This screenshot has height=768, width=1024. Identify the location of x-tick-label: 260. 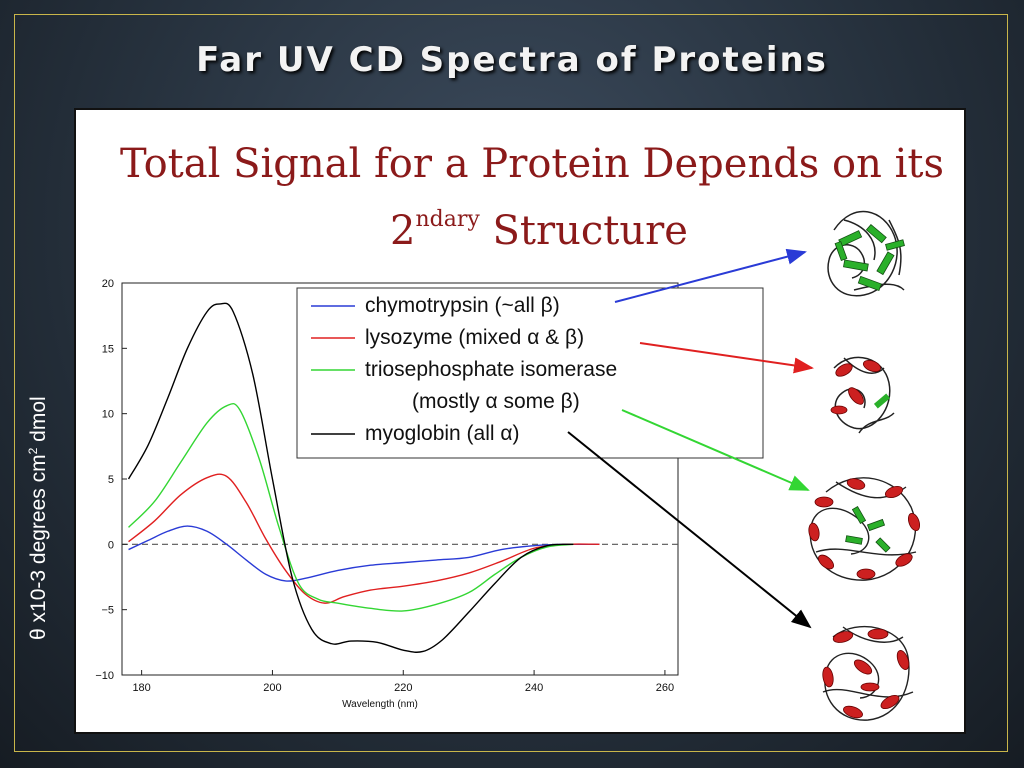
(665, 688).